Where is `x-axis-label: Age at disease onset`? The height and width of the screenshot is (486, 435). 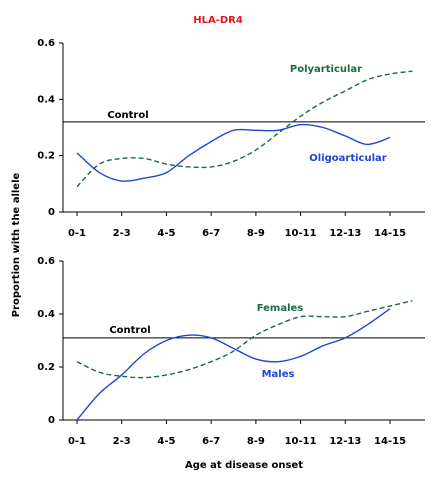
x-axis-label: Age at disease onset is located at coordinates (244, 465).